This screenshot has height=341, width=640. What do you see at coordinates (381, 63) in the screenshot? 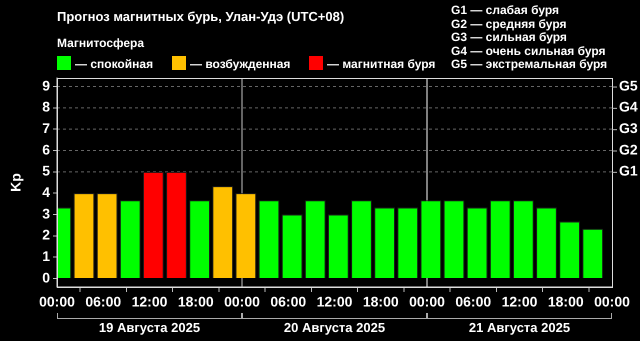
I see `legend-label: — магнитная буря` at bounding box center [381, 63].